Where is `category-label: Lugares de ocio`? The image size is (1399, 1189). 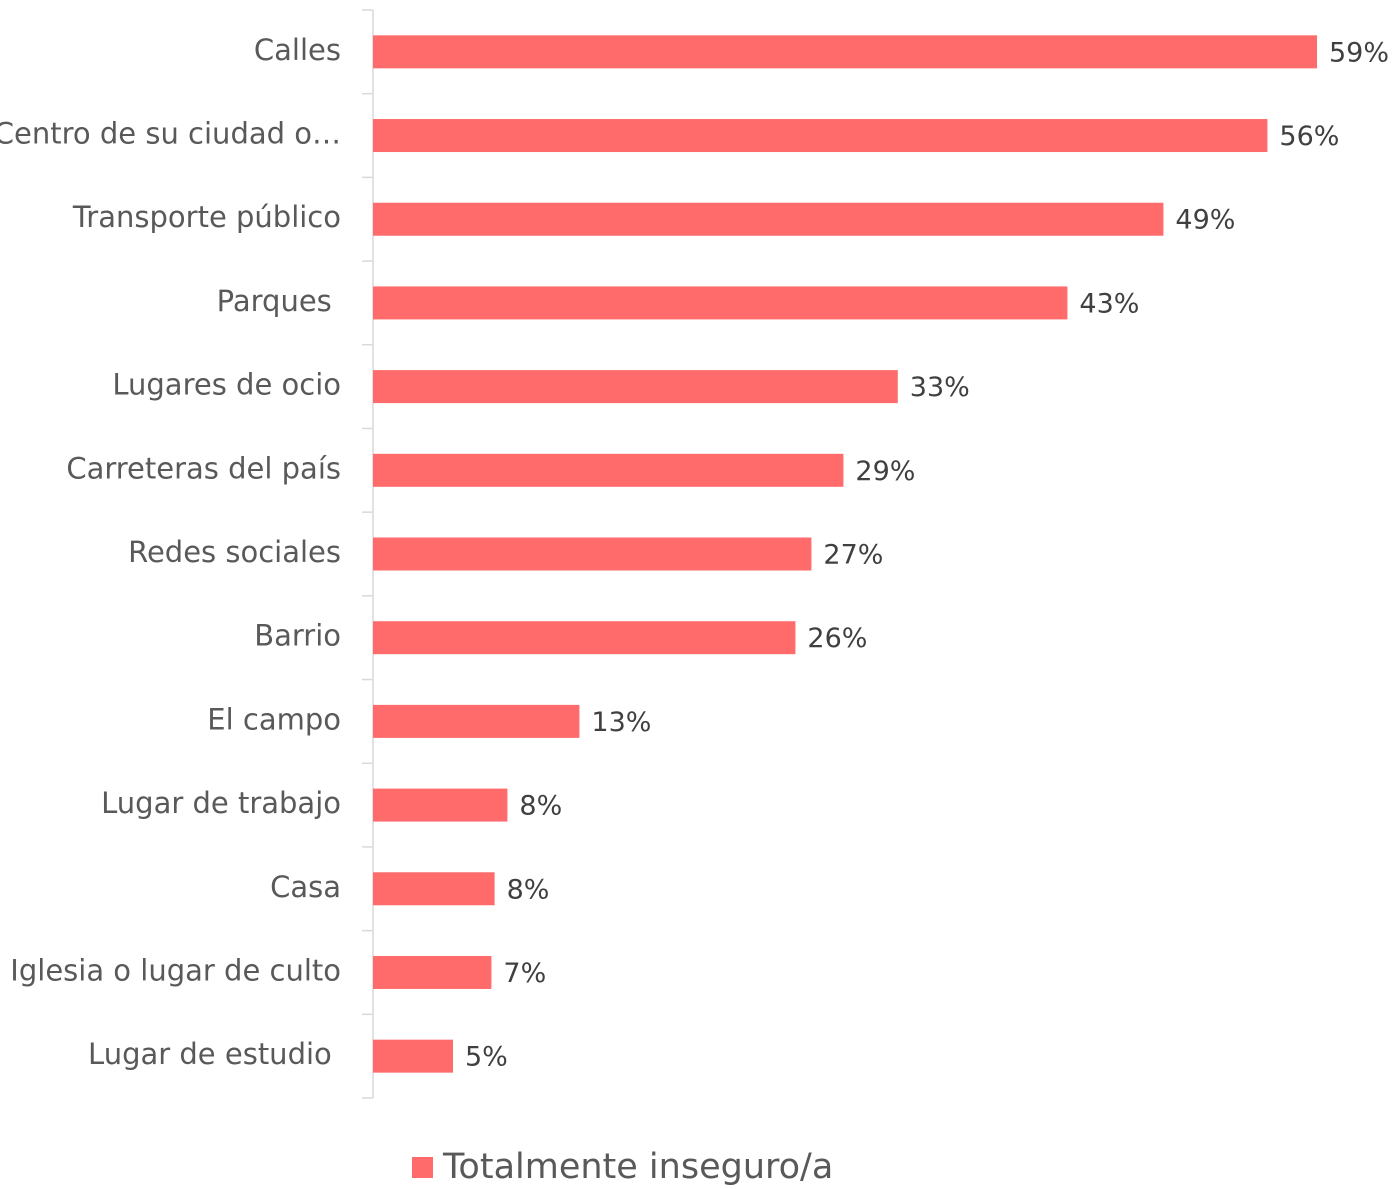 category-label: Lugares de ocio is located at coordinates (226, 385).